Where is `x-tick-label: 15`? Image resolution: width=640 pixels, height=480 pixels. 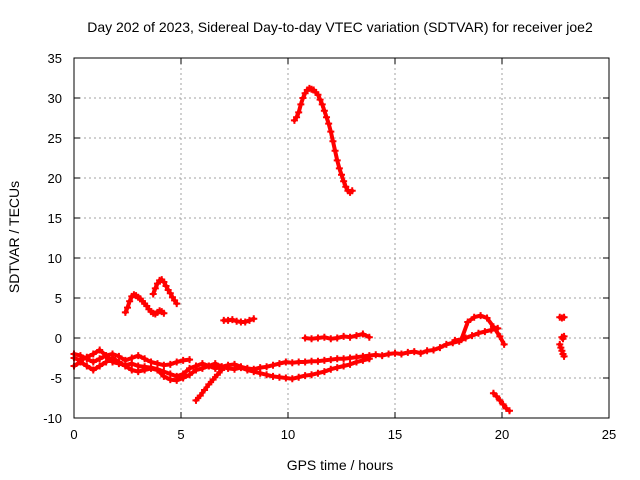 x-tick-label: 15 is located at coordinates (395, 434).